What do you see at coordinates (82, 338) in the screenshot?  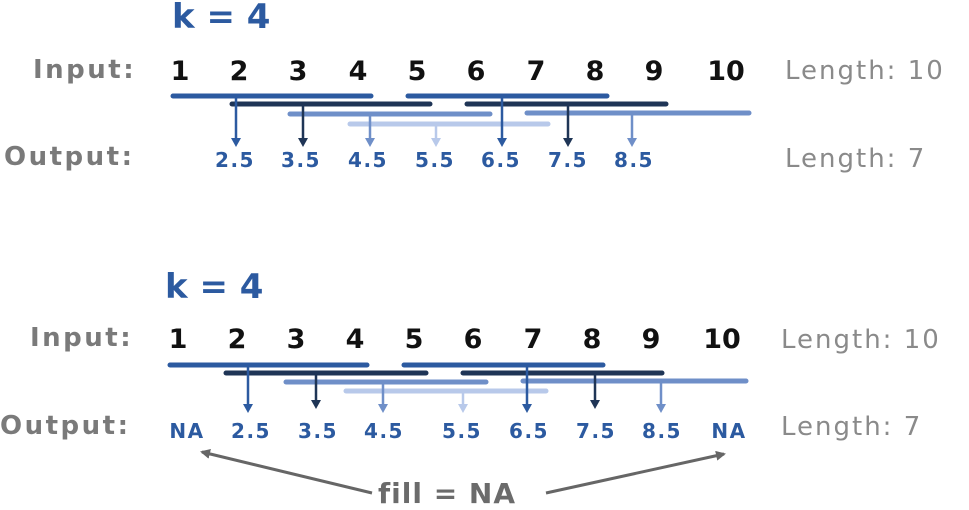 I see `input-label-bottom: Input:` at bounding box center [82, 338].